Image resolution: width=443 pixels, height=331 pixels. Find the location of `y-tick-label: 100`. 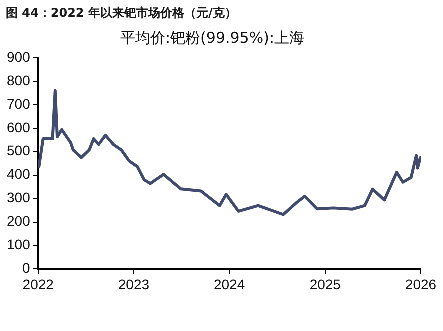

y-tick-label: 100 is located at coordinates (19, 244).